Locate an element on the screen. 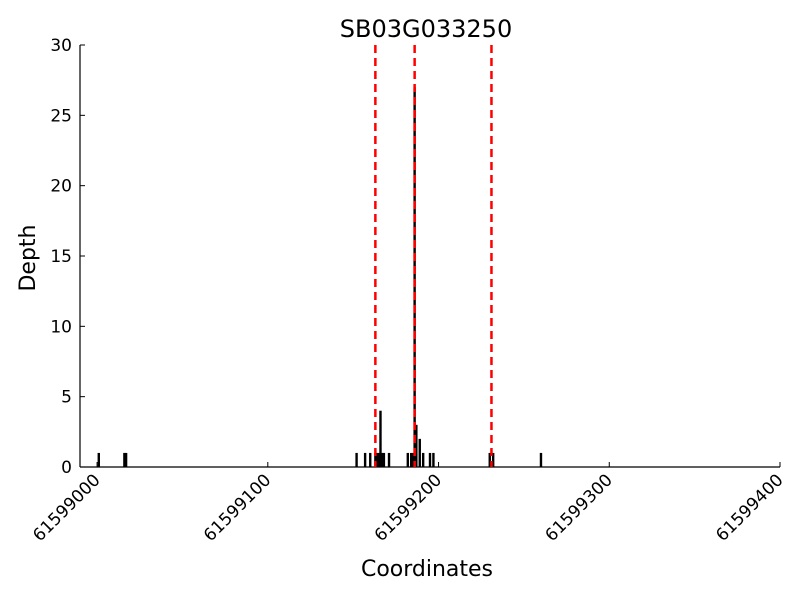 This screenshot has width=800, height=600. x-tick-label: 61599200 is located at coordinates (408, 507).